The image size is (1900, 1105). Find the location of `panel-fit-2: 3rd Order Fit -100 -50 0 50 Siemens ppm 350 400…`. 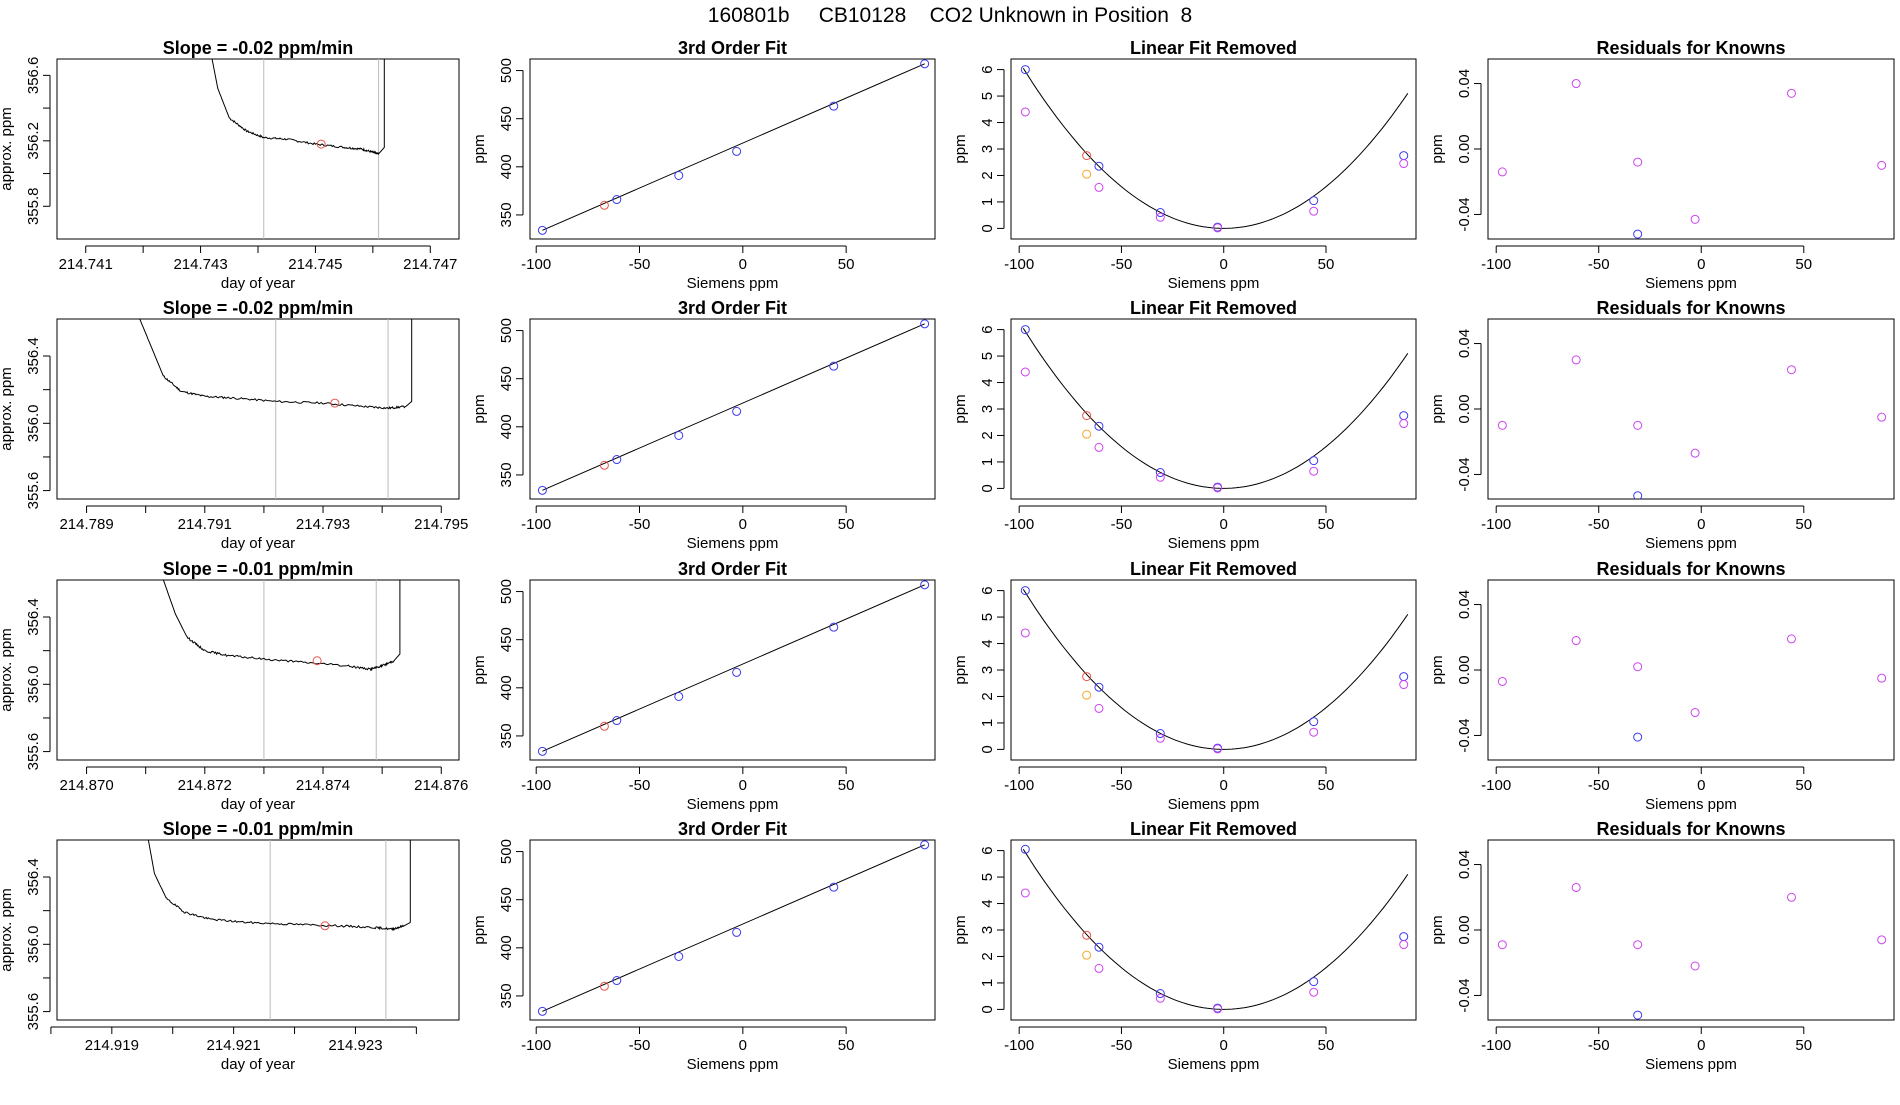

panel-fit-2: 3rd Order Fit -100 -50 0 50 Siemens ppm 350 400… is located at coordinates (703, 425).